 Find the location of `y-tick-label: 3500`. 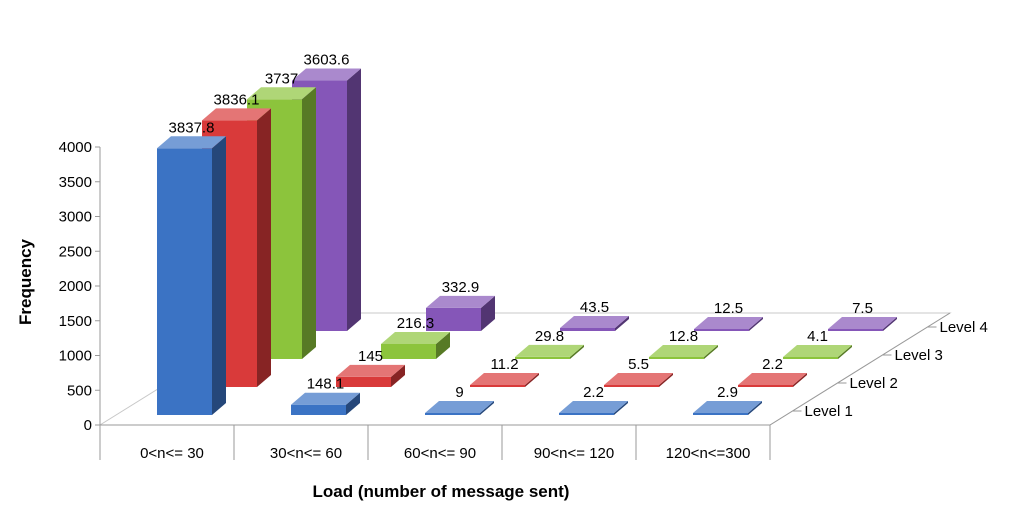

y-tick-label: 3500 is located at coordinates (75, 182).